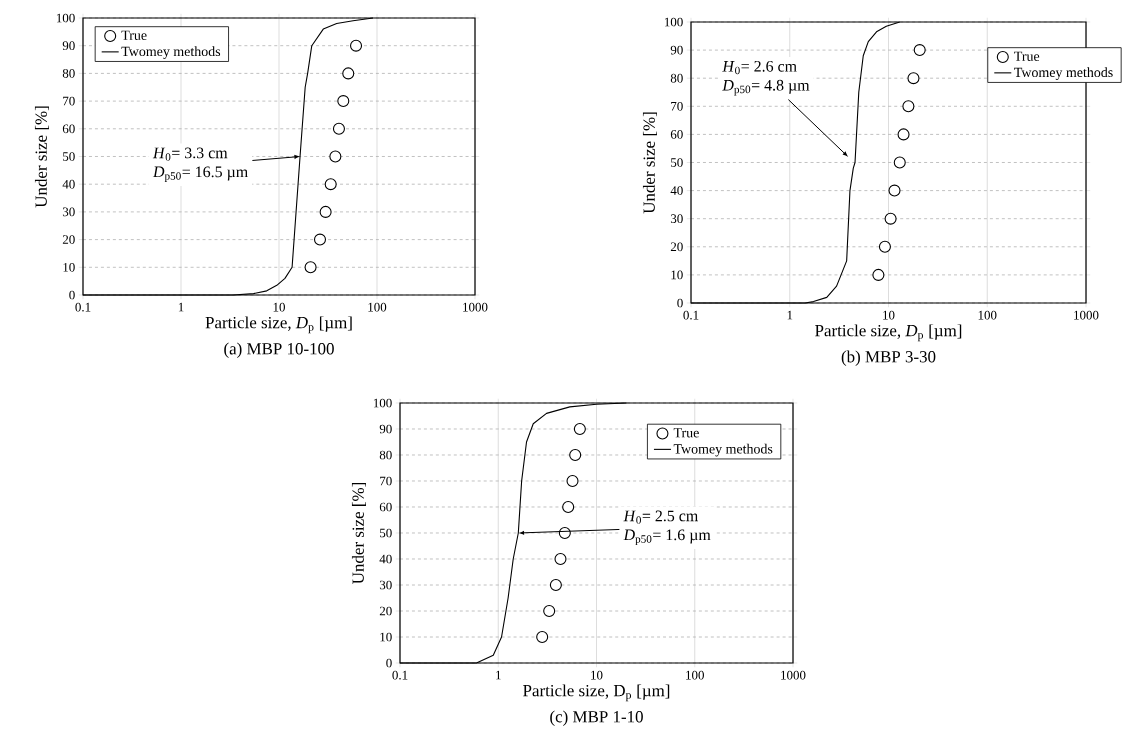 The image size is (1126, 756). Describe the element at coordinates (759, 67) in the screenshot. I see `annotation: H$_{0}$= 2.6 cm` at that location.